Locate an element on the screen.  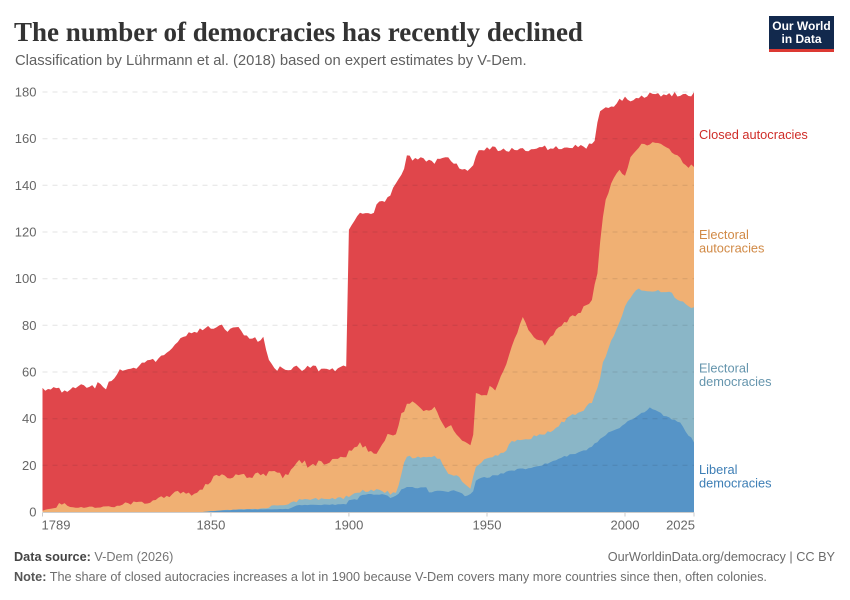
svg-text: 1900 is located at coordinates (348, 525).